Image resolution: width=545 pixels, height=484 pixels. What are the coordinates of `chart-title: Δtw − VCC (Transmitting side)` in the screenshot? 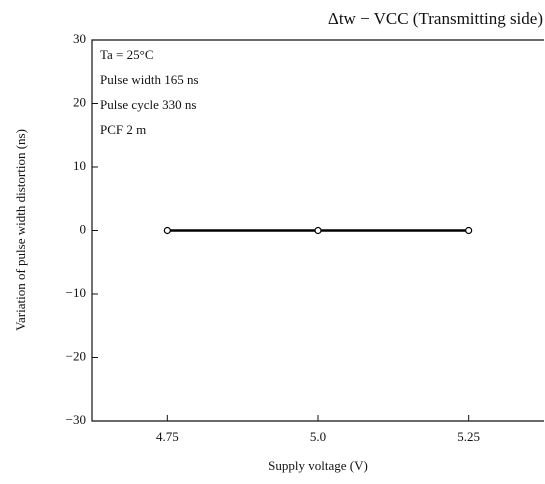 It's located at (435, 18).